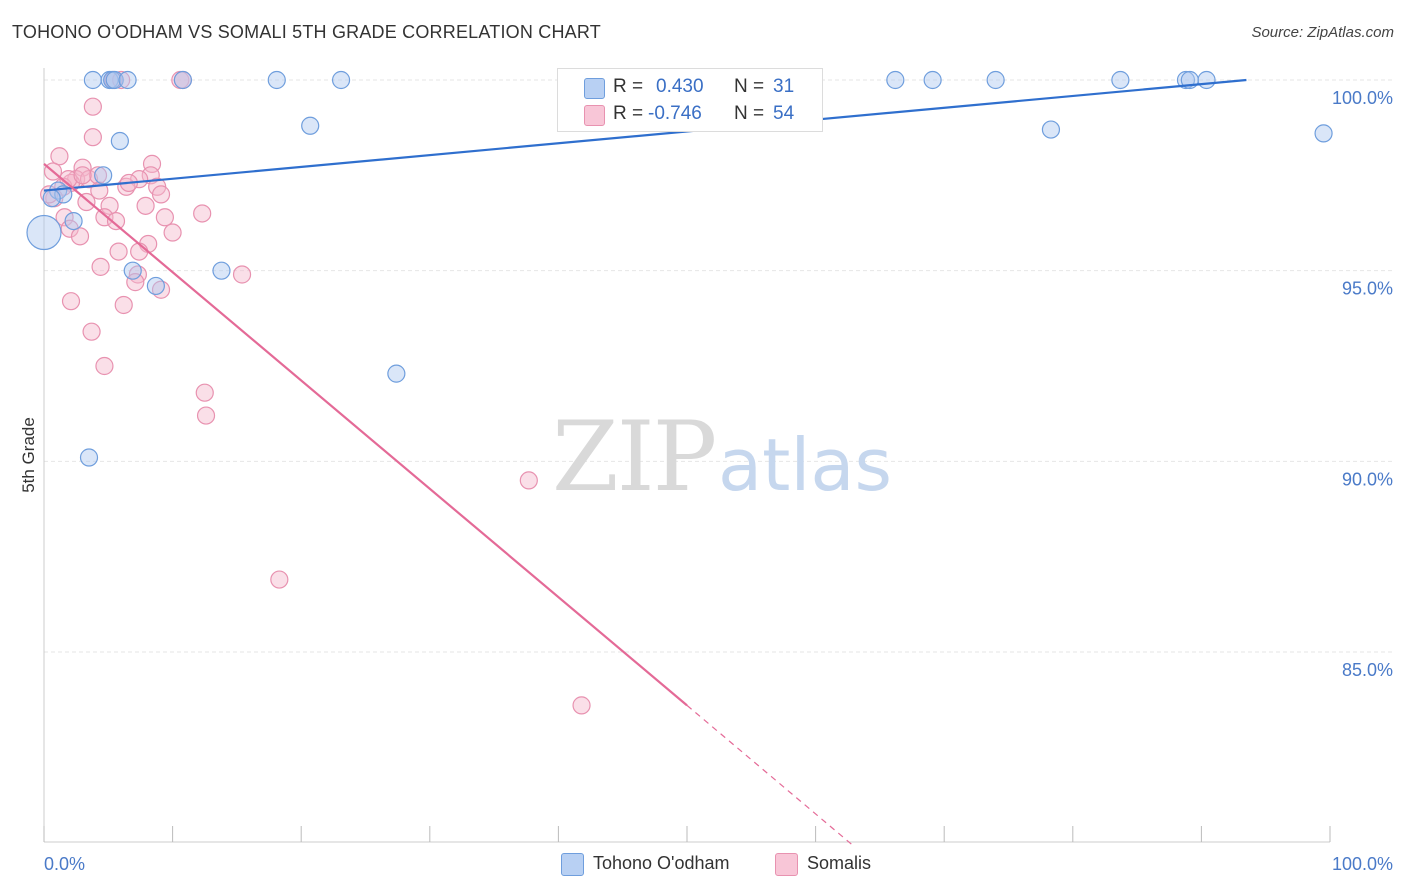 The width and height of the screenshot is (1406, 892). I want to click on y-tick-label: 100.0%, so click(1362, 98).